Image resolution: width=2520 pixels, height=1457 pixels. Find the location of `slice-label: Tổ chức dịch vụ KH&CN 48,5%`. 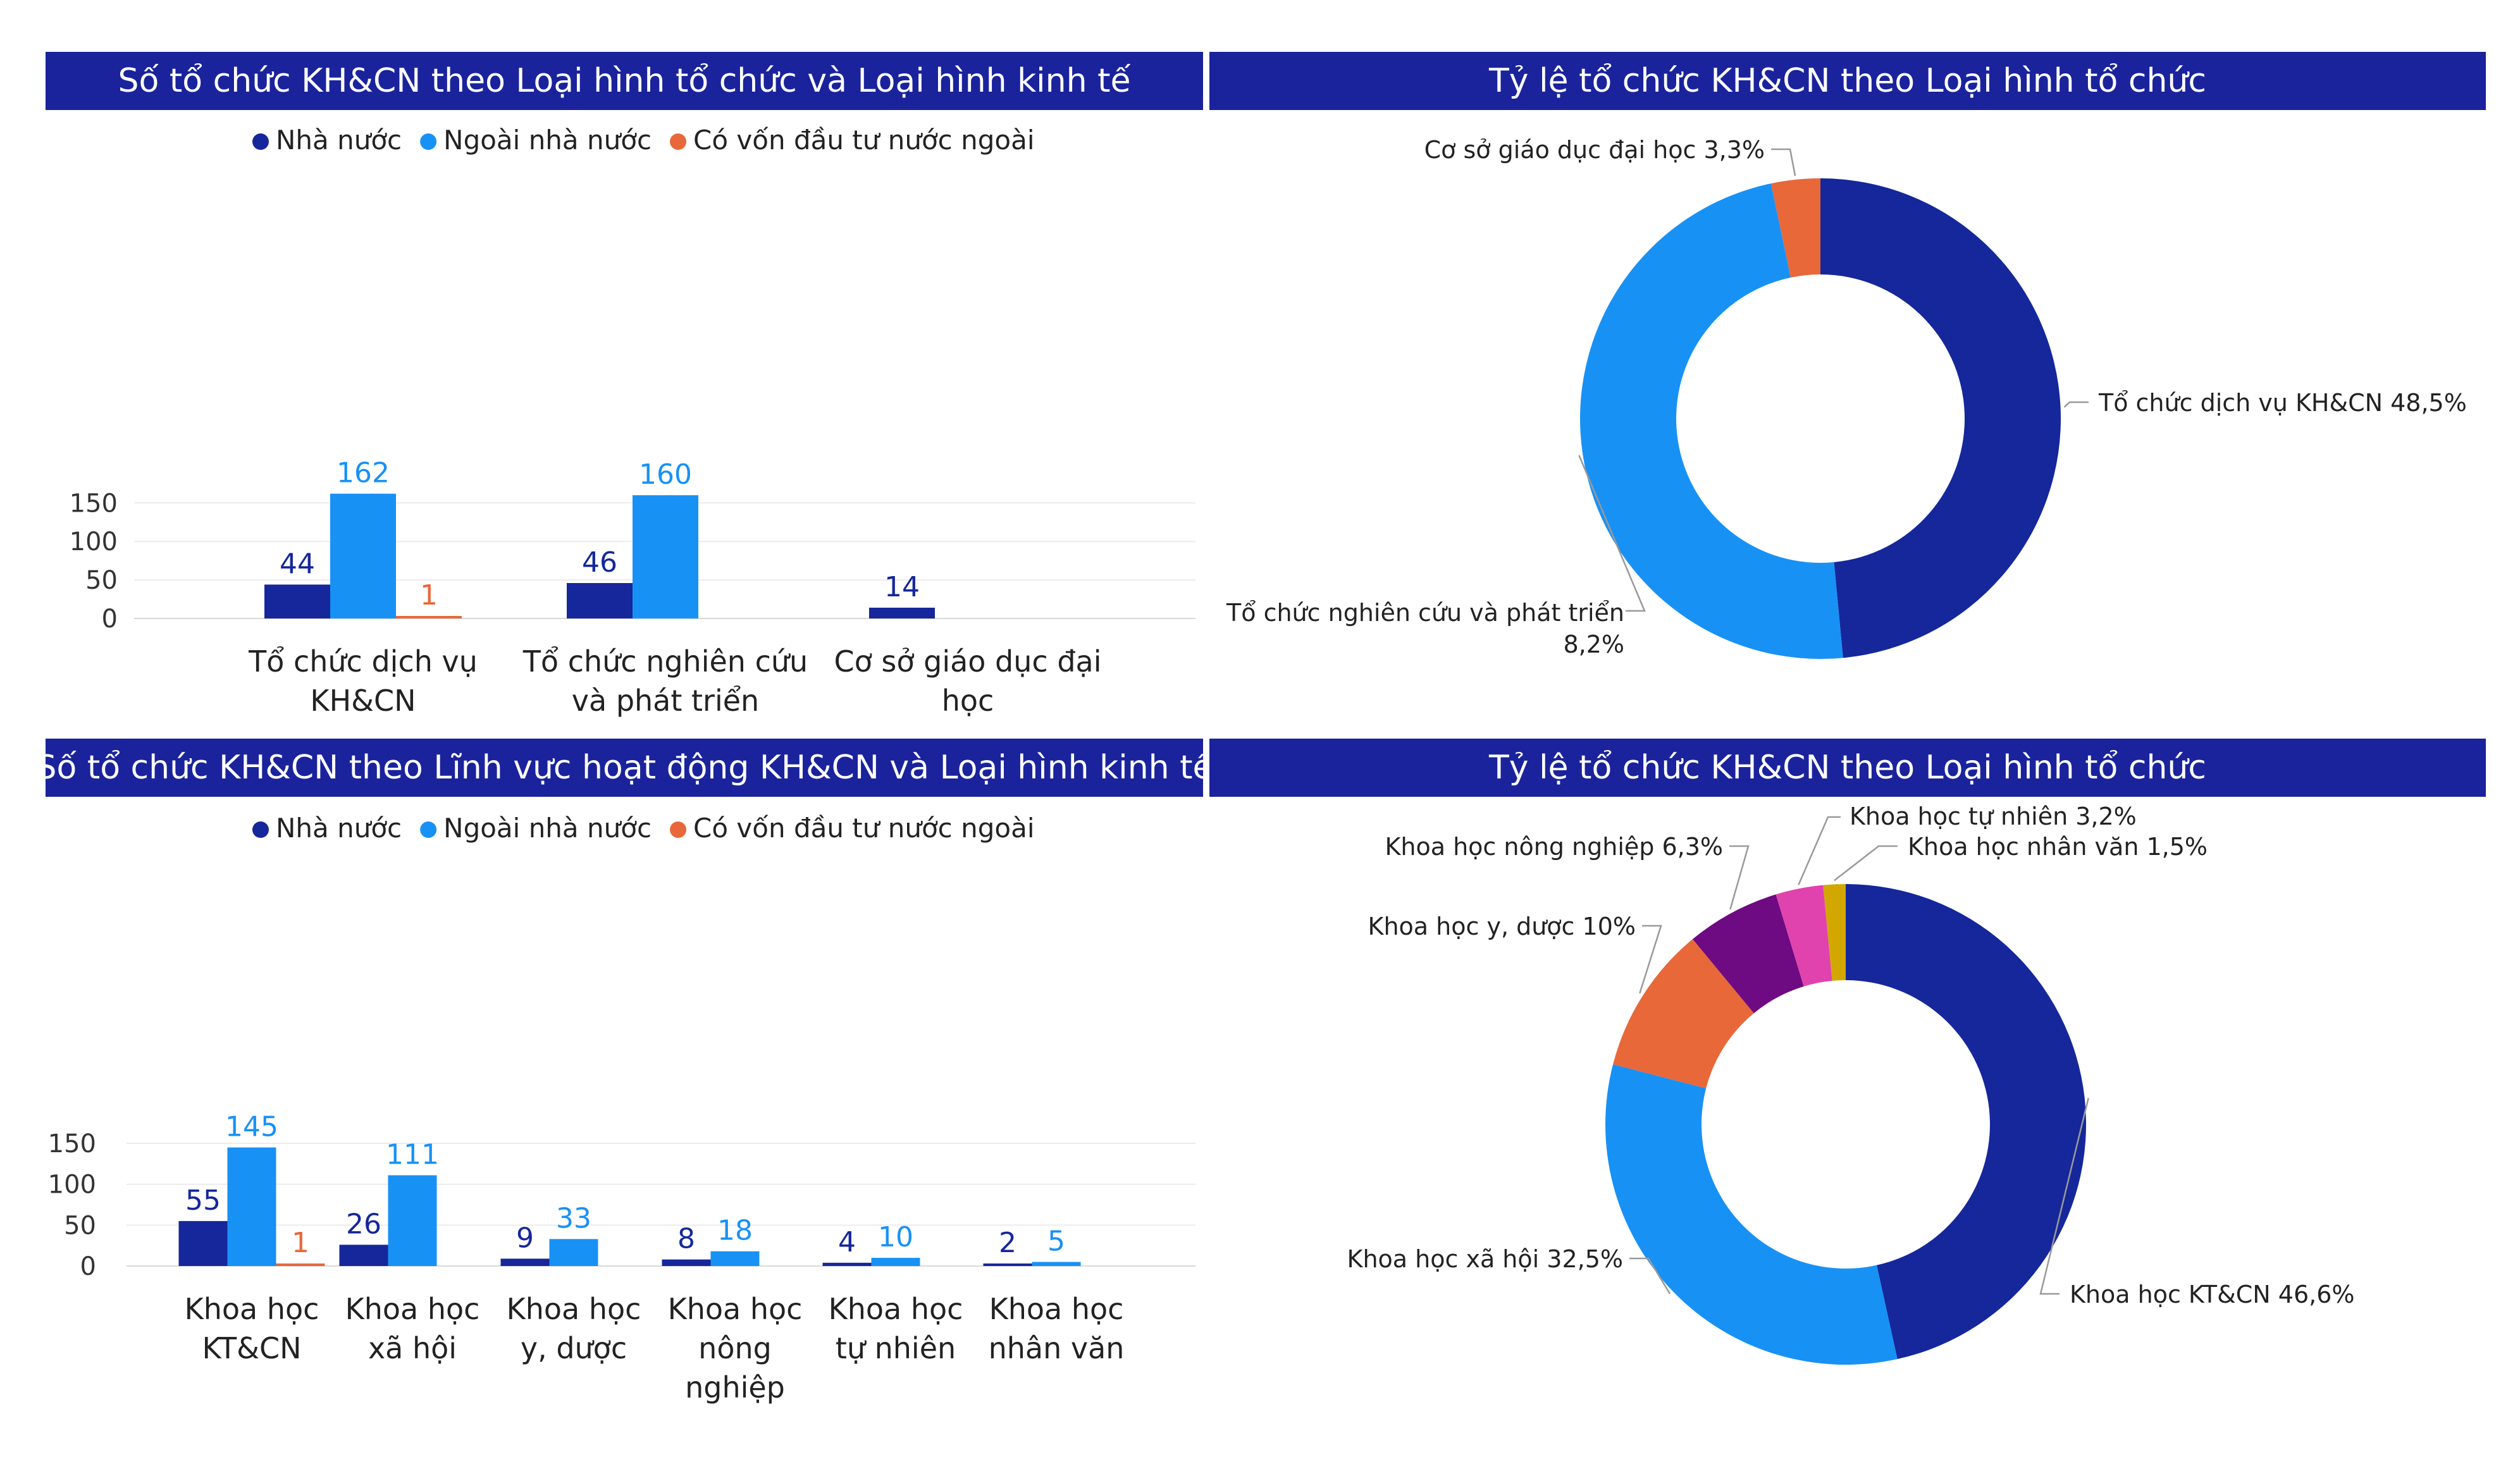

slice-label: Tổ chức dịch vụ KH&CN 48,5% is located at coordinates (2282, 403).